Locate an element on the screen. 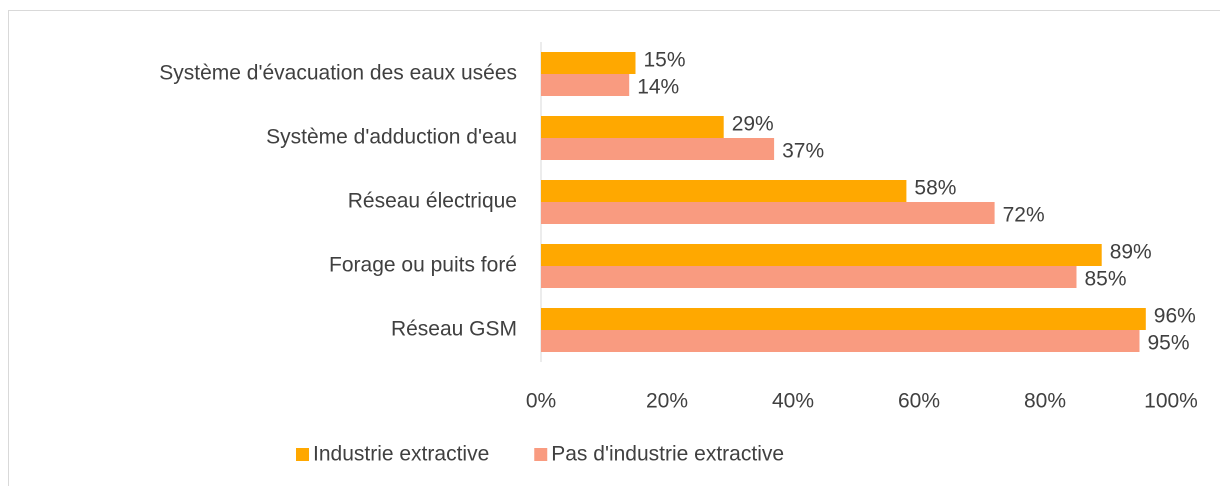 The image size is (1220, 486). value-label: 89% is located at coordinates (1131, 252).